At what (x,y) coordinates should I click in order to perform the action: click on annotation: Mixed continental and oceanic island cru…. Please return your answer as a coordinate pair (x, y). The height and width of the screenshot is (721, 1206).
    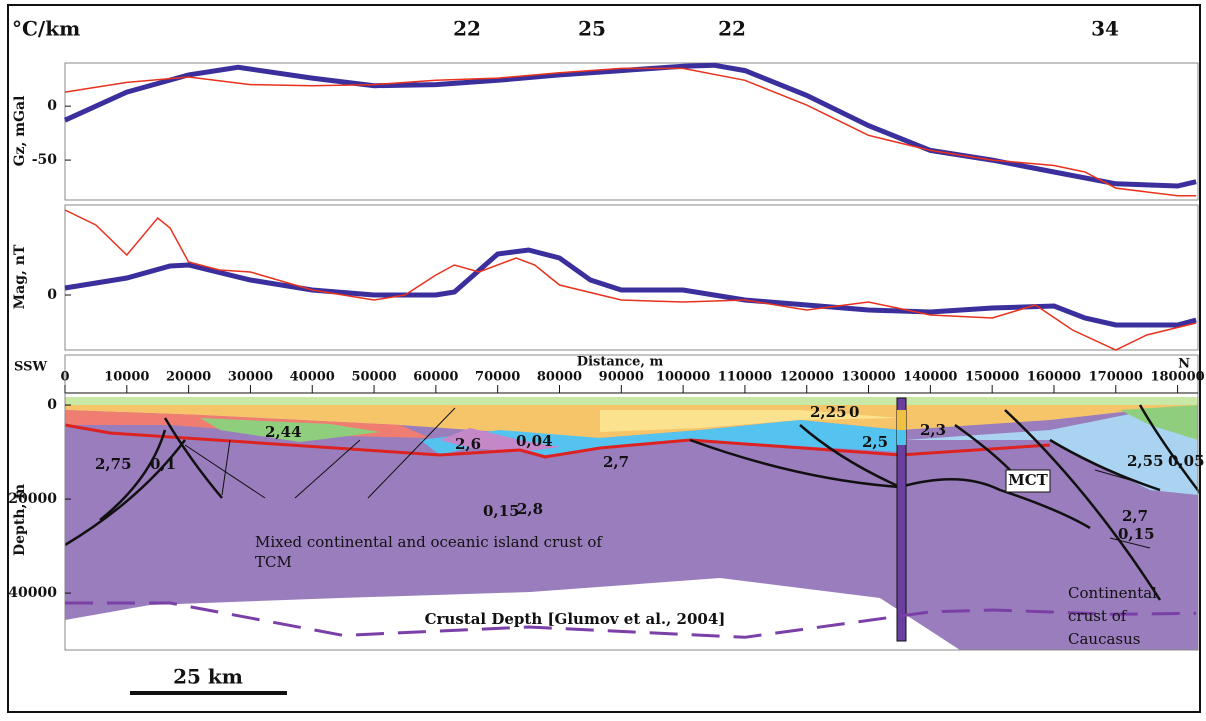
    Looking at the image, I should click on (429, 542).